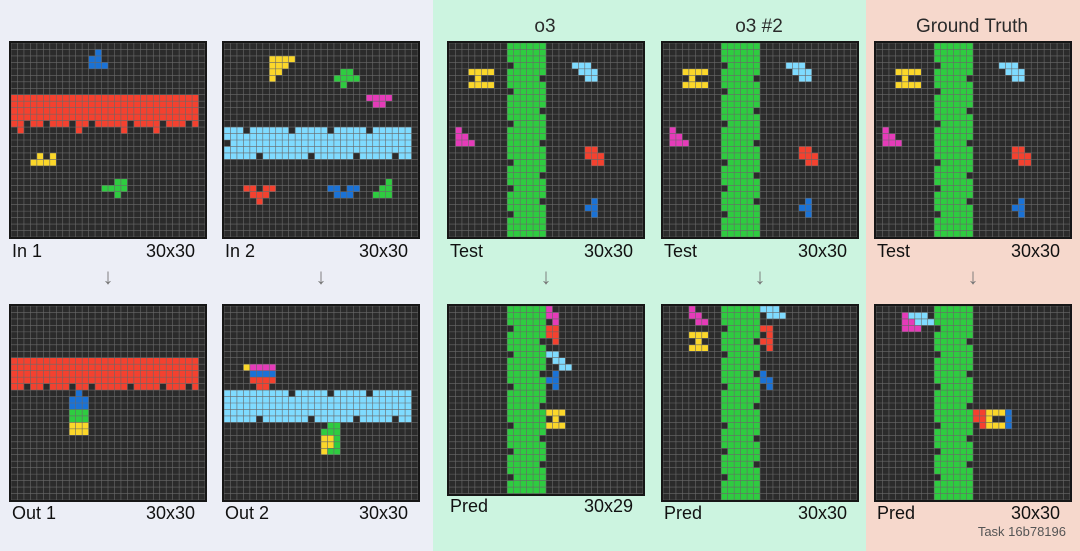 The height and width of the screenshot is (551, 1080). What do you see at coordinates (683, 513) in the screenshot?
I see `label-pred-o3-2: Pred` at bounding box center [683, 513].